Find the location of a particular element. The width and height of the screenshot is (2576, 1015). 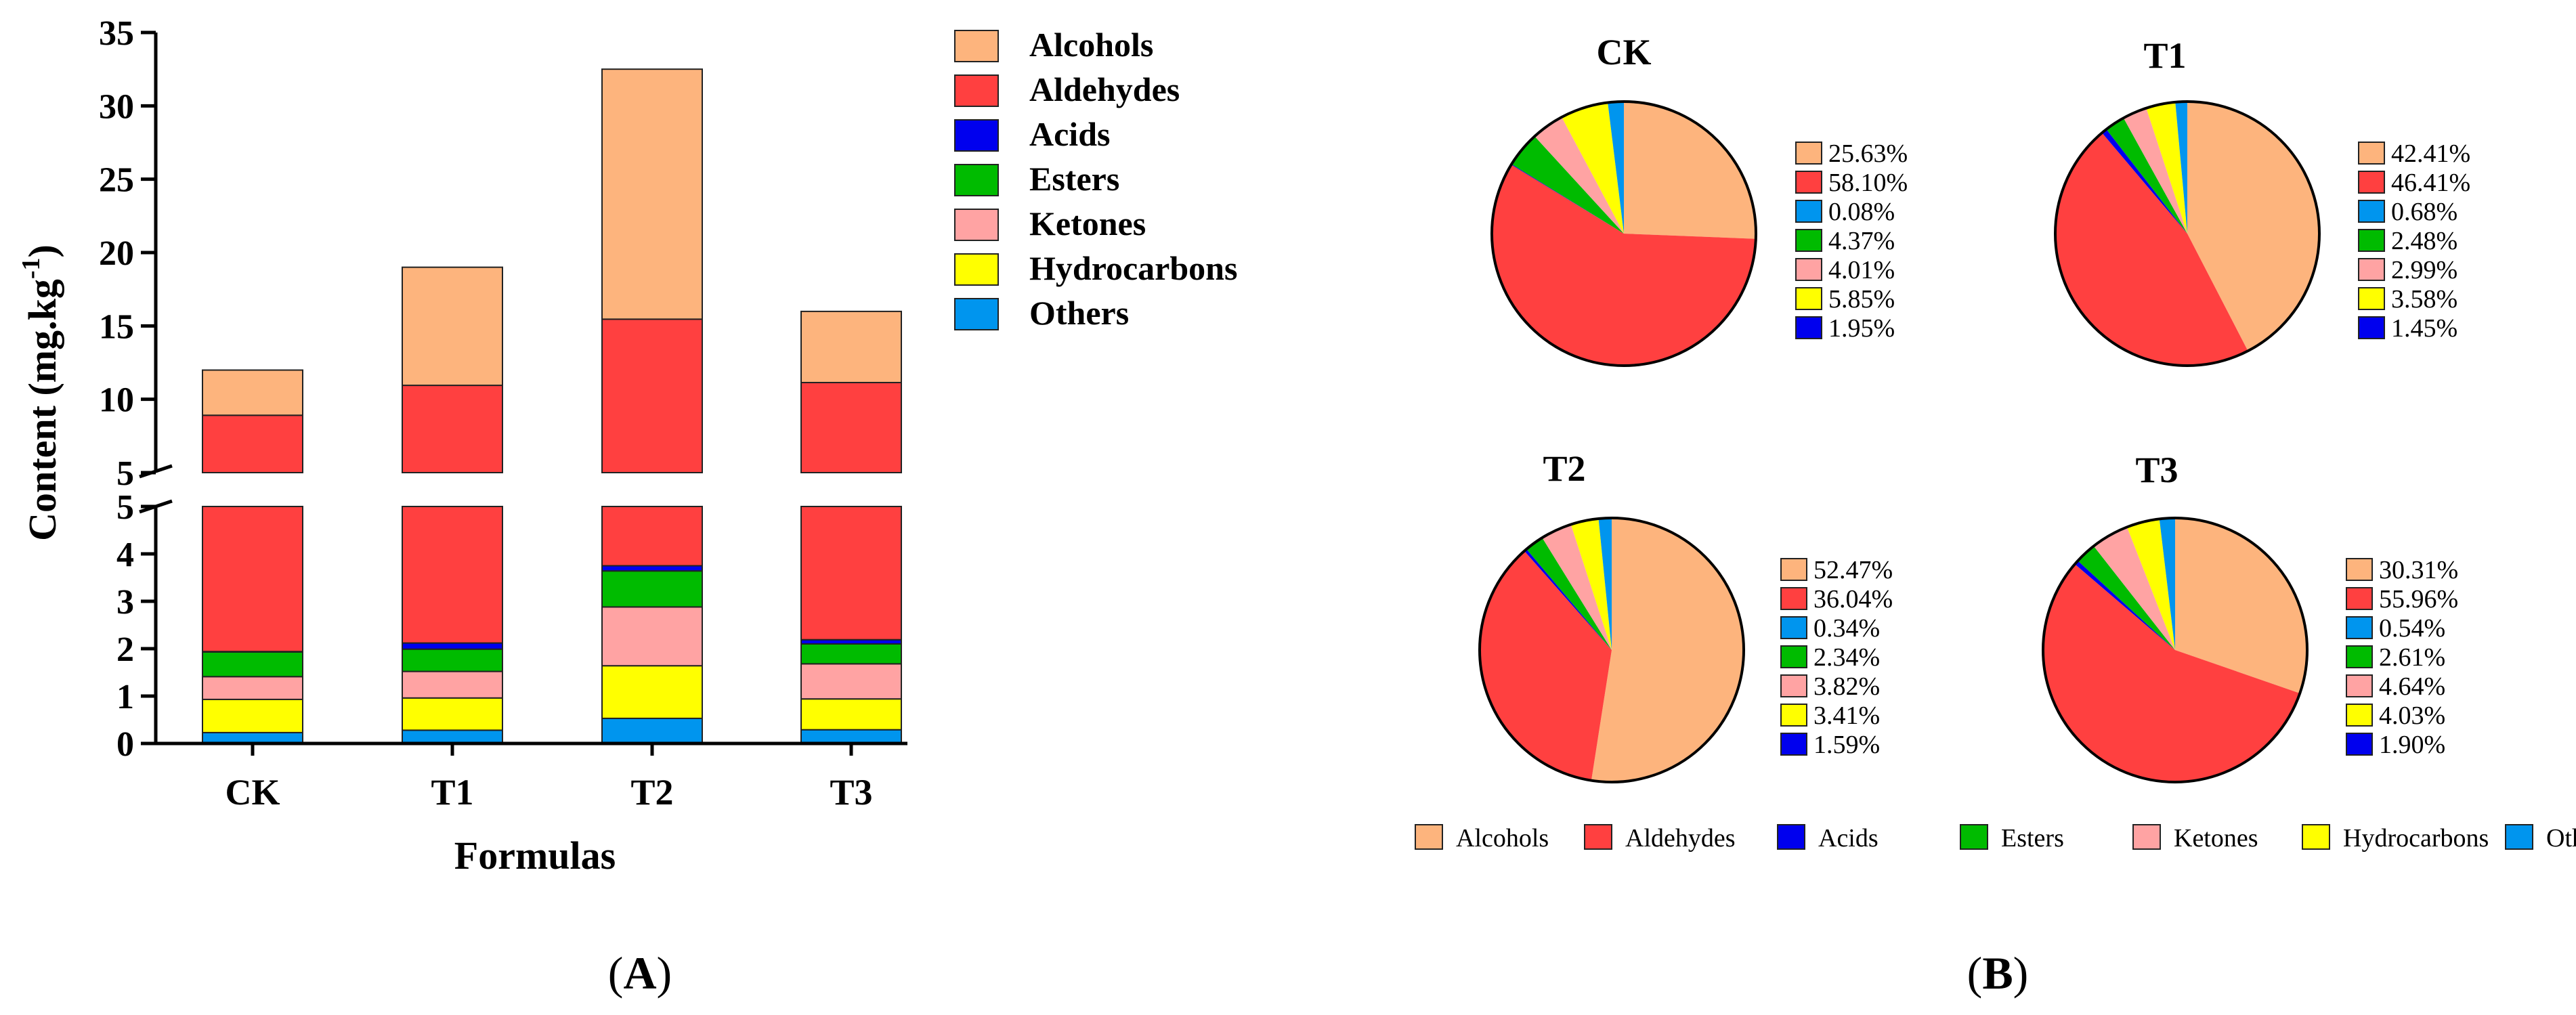

pie-value-label: 0.54% is located at coordinates (2412, 628).